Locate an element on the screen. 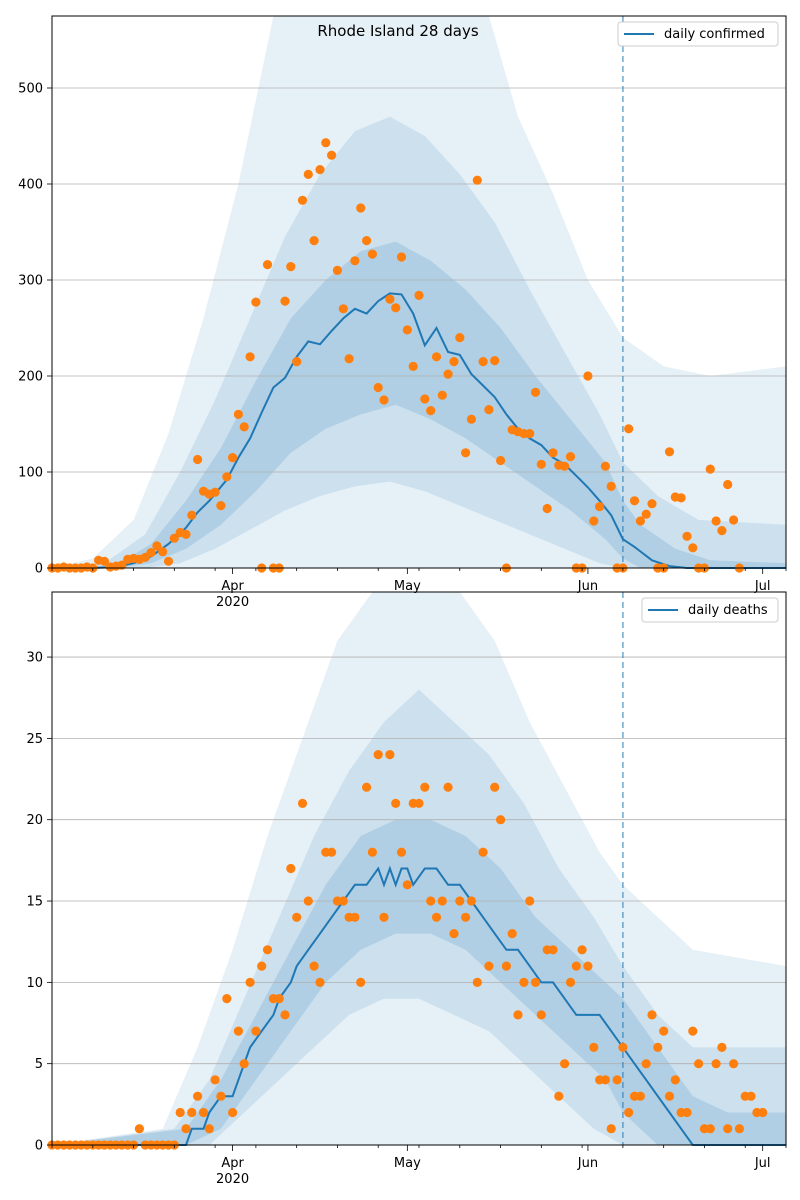  y-tick-label: 30 is located at coordinates (34, 658).